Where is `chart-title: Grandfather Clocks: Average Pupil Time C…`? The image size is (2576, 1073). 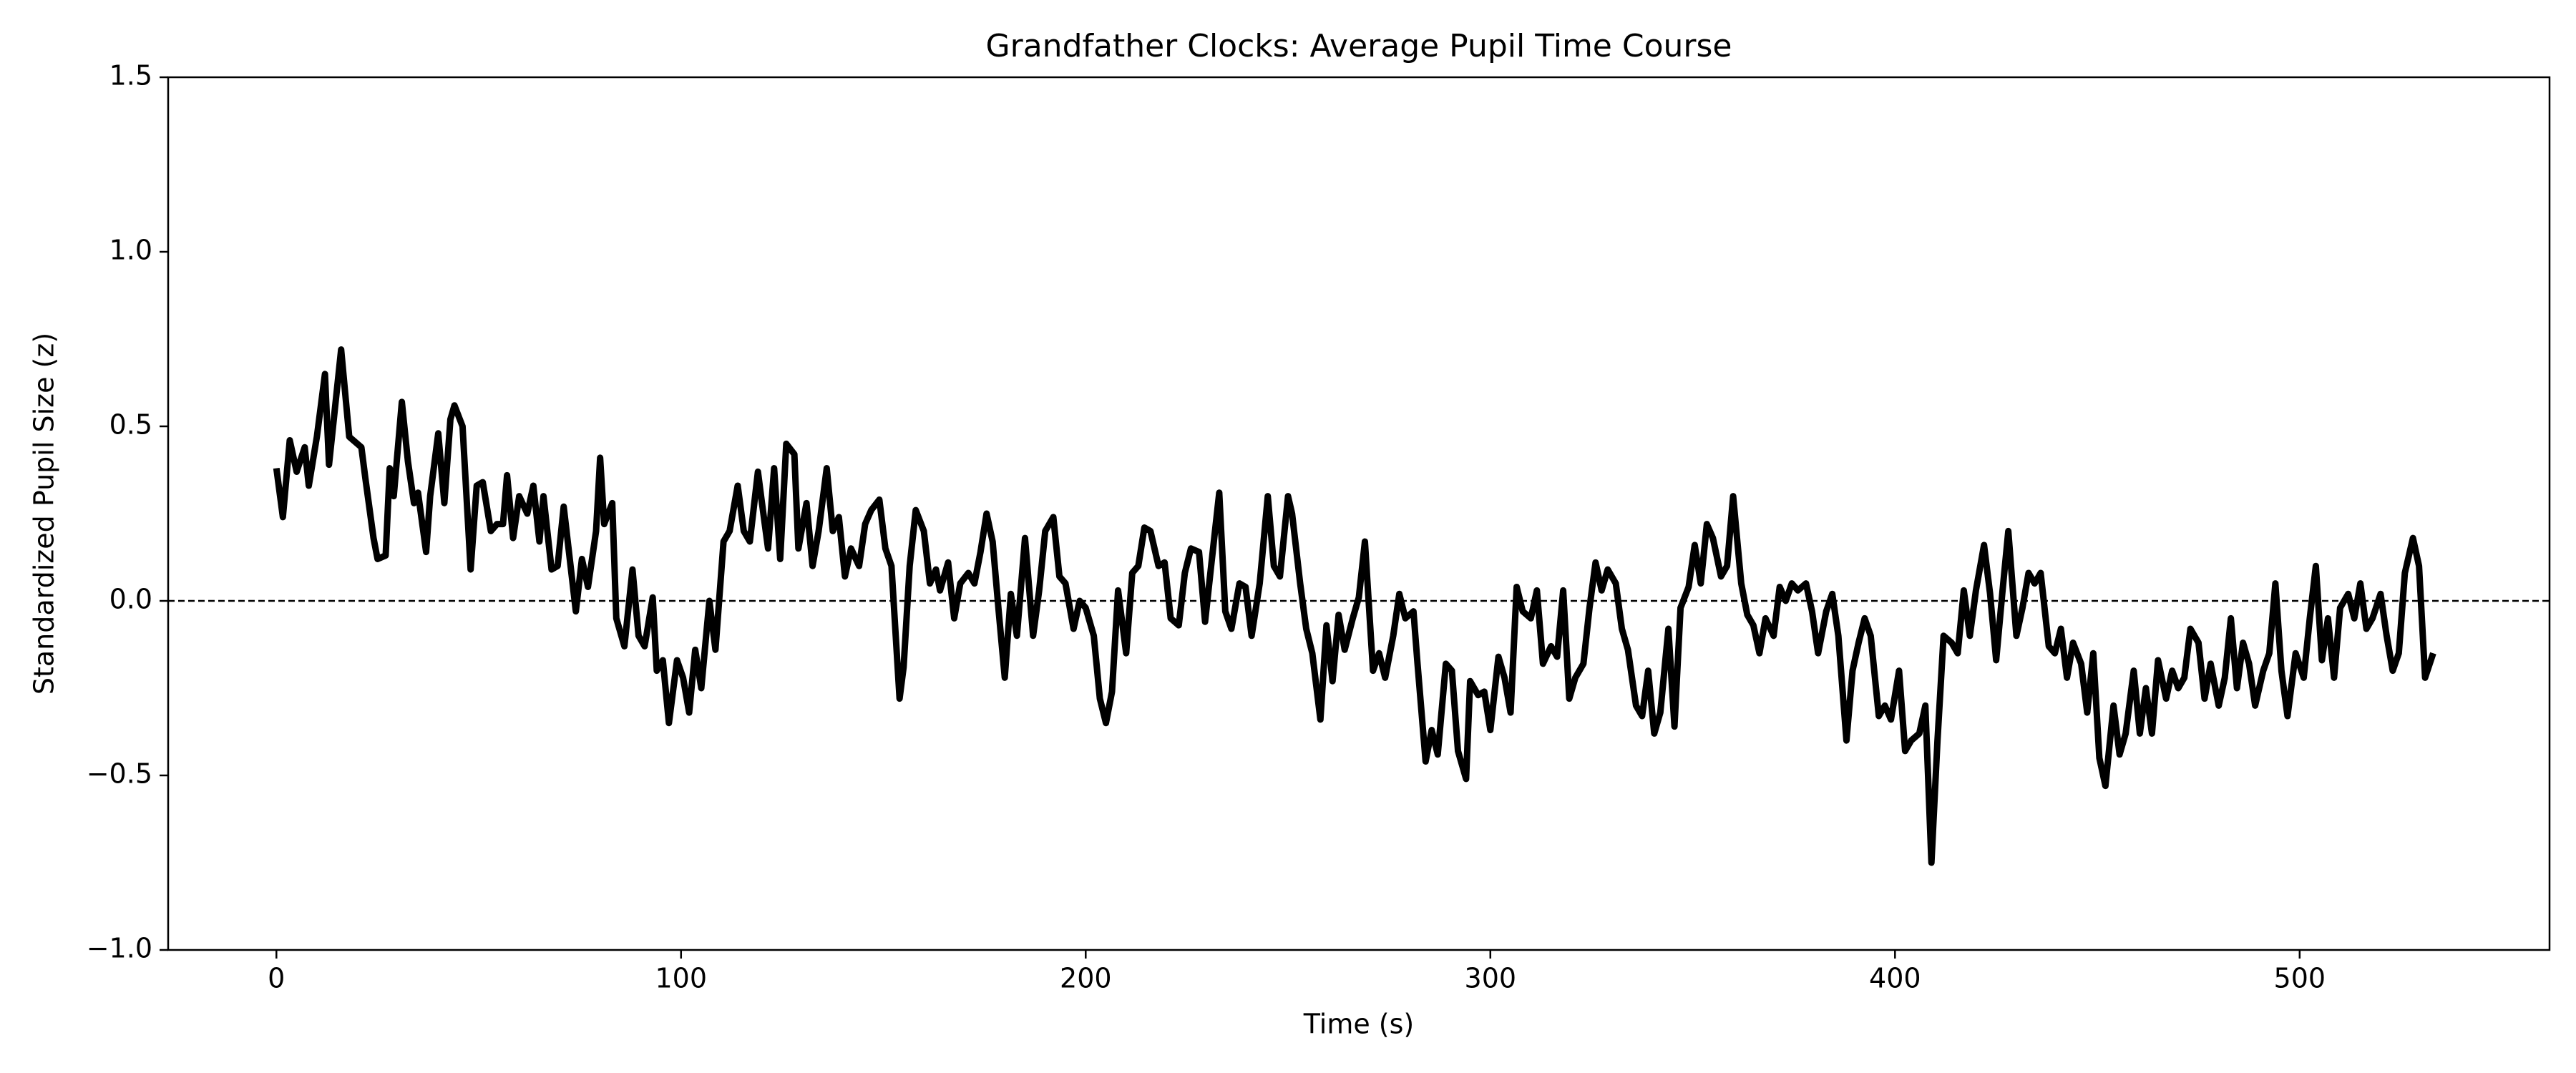 chart-title: Grandfather Clocks: Average Pupil Time C… is located at coordinates (1359, 46).